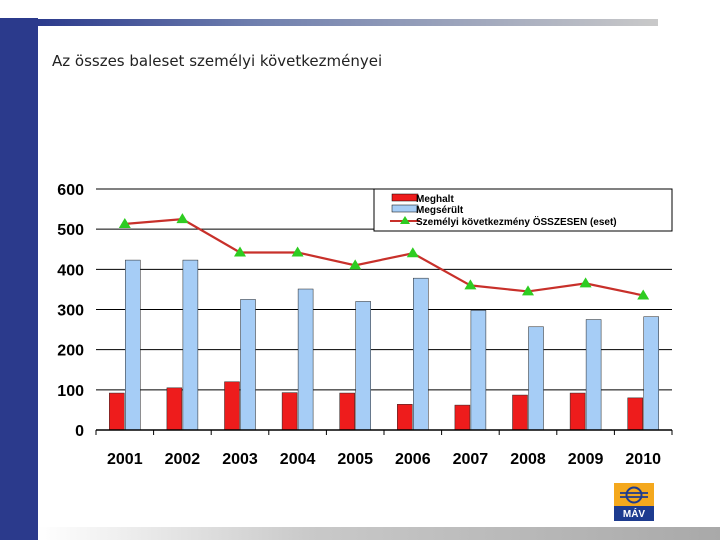  I want to click on legend-box, so click(523, 210).